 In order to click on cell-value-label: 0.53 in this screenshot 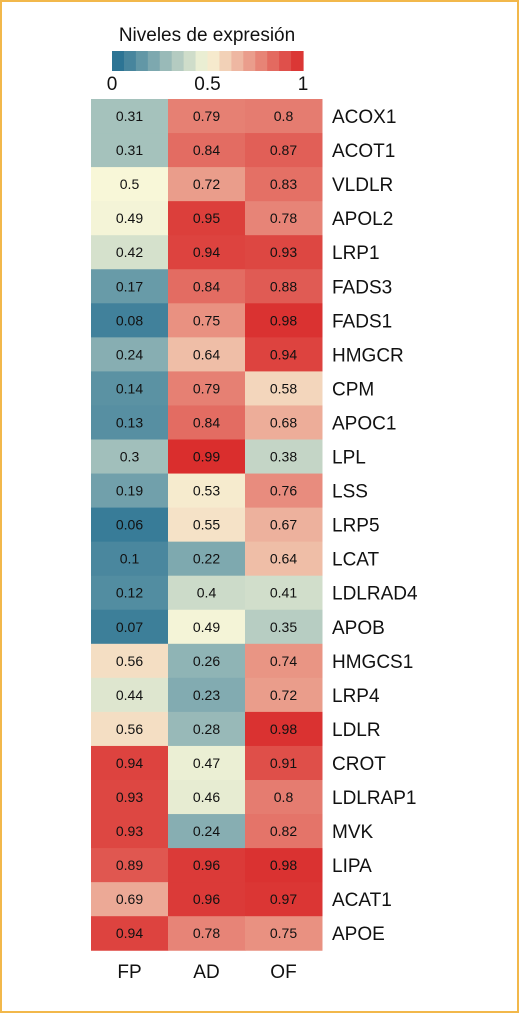, I will do `click(206, 491)`.